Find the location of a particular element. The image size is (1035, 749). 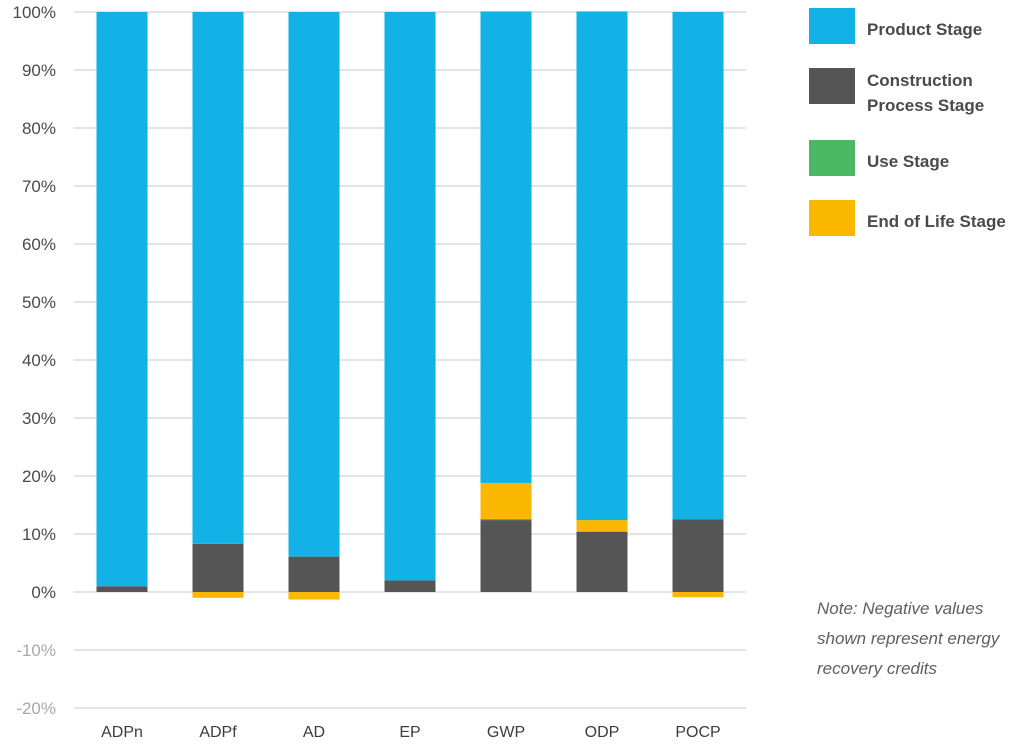

bar-odp-end-of-life-stage is located at coordinates (602, 526).